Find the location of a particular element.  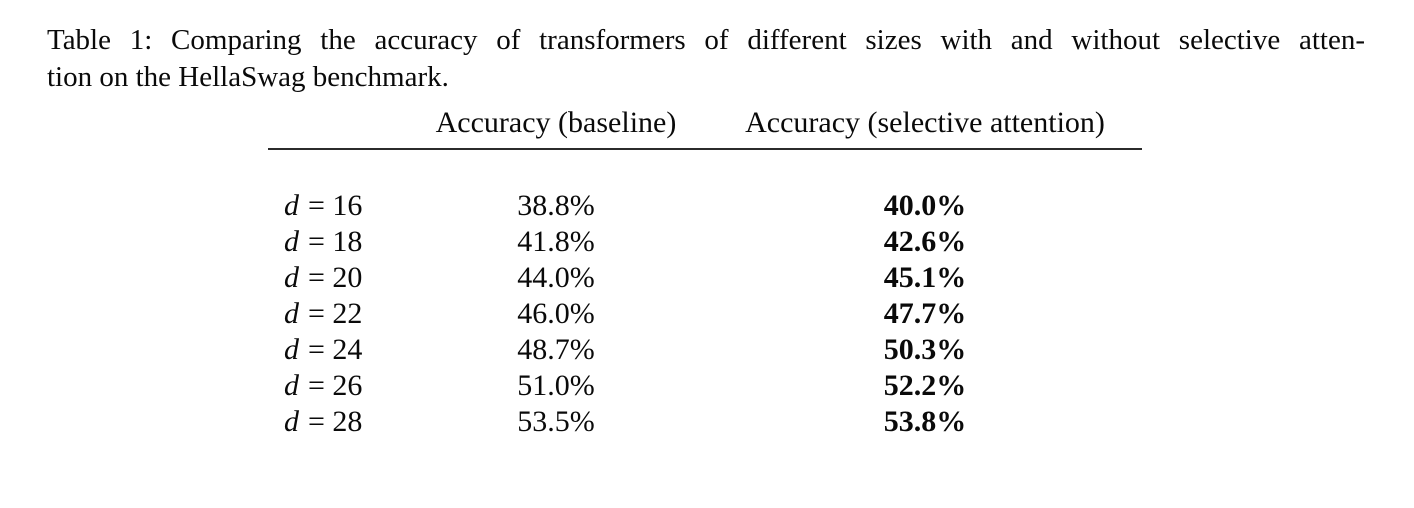

table-row: d = 24 48.7% 50.3% is located at coordinates (705, 350).